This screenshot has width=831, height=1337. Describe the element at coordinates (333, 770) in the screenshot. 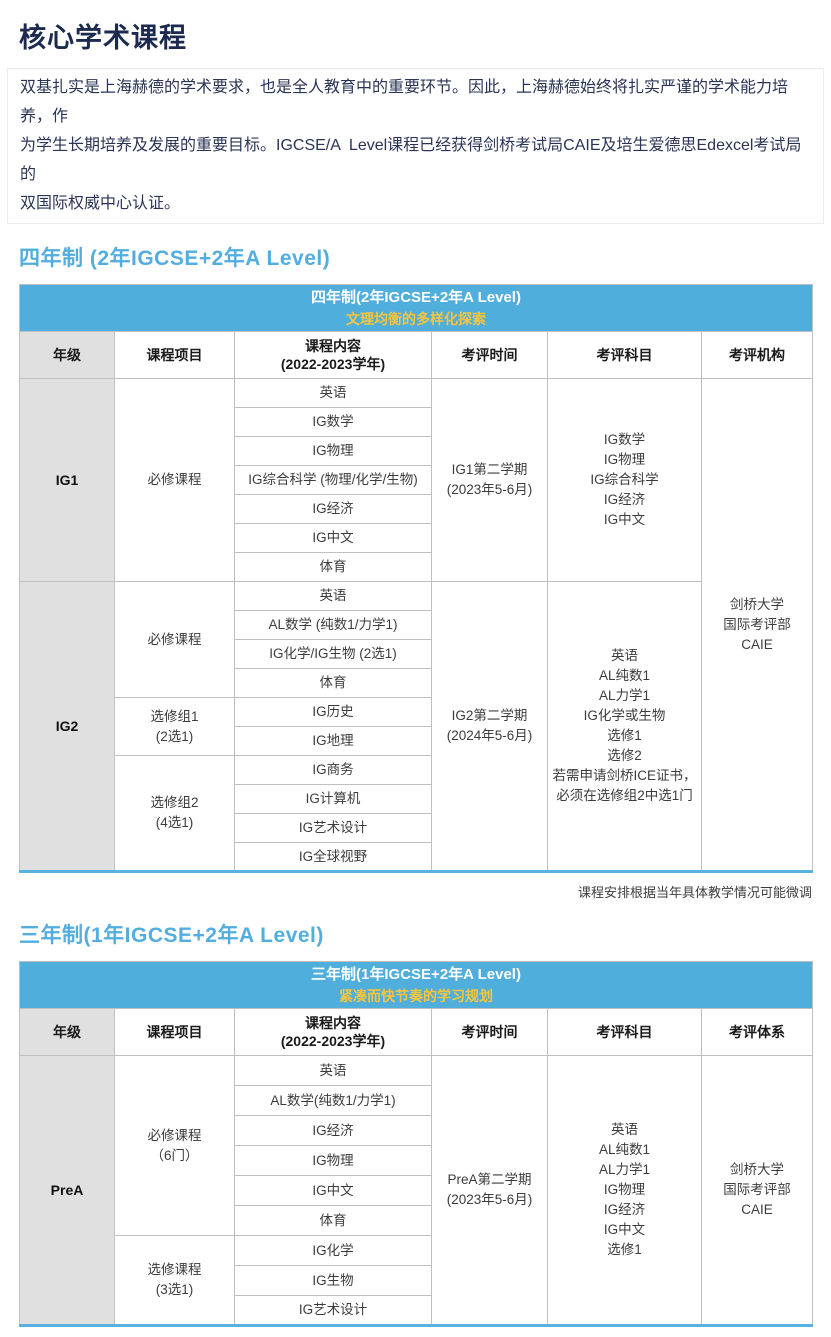

I see `content-cell: IG商务` at that location.